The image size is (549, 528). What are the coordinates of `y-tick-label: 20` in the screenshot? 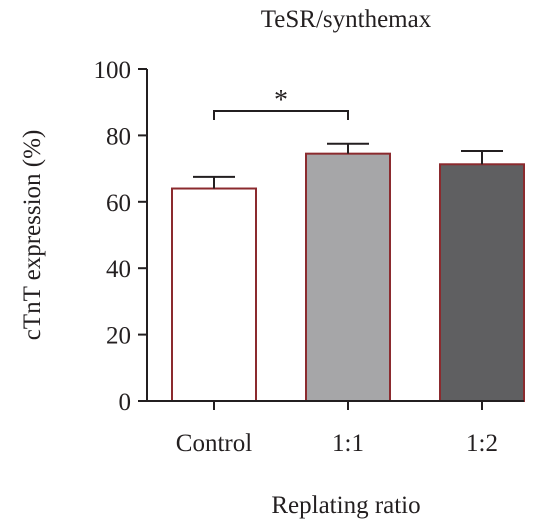 It's located at (118, 336).